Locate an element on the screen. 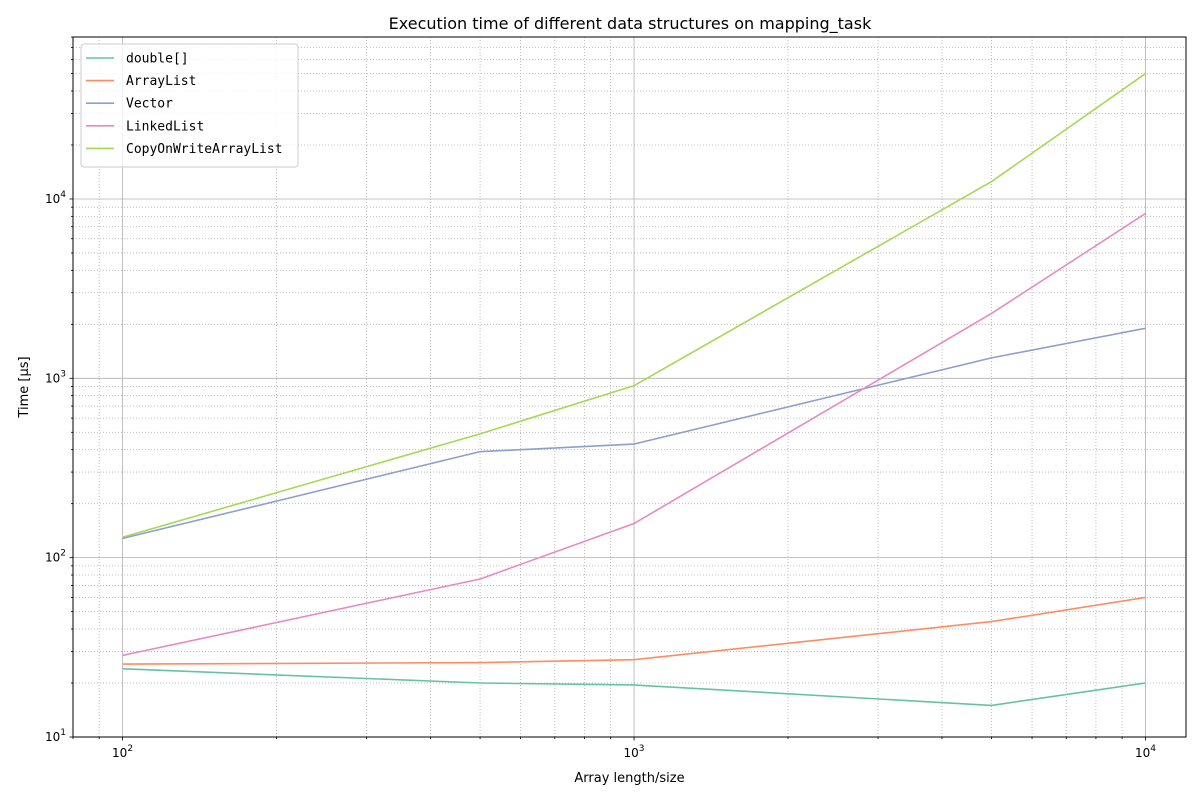 The width and height of the screenshot is (1200, 800). y-axis-label: Time [μs] is located at coordinates (24, 387).